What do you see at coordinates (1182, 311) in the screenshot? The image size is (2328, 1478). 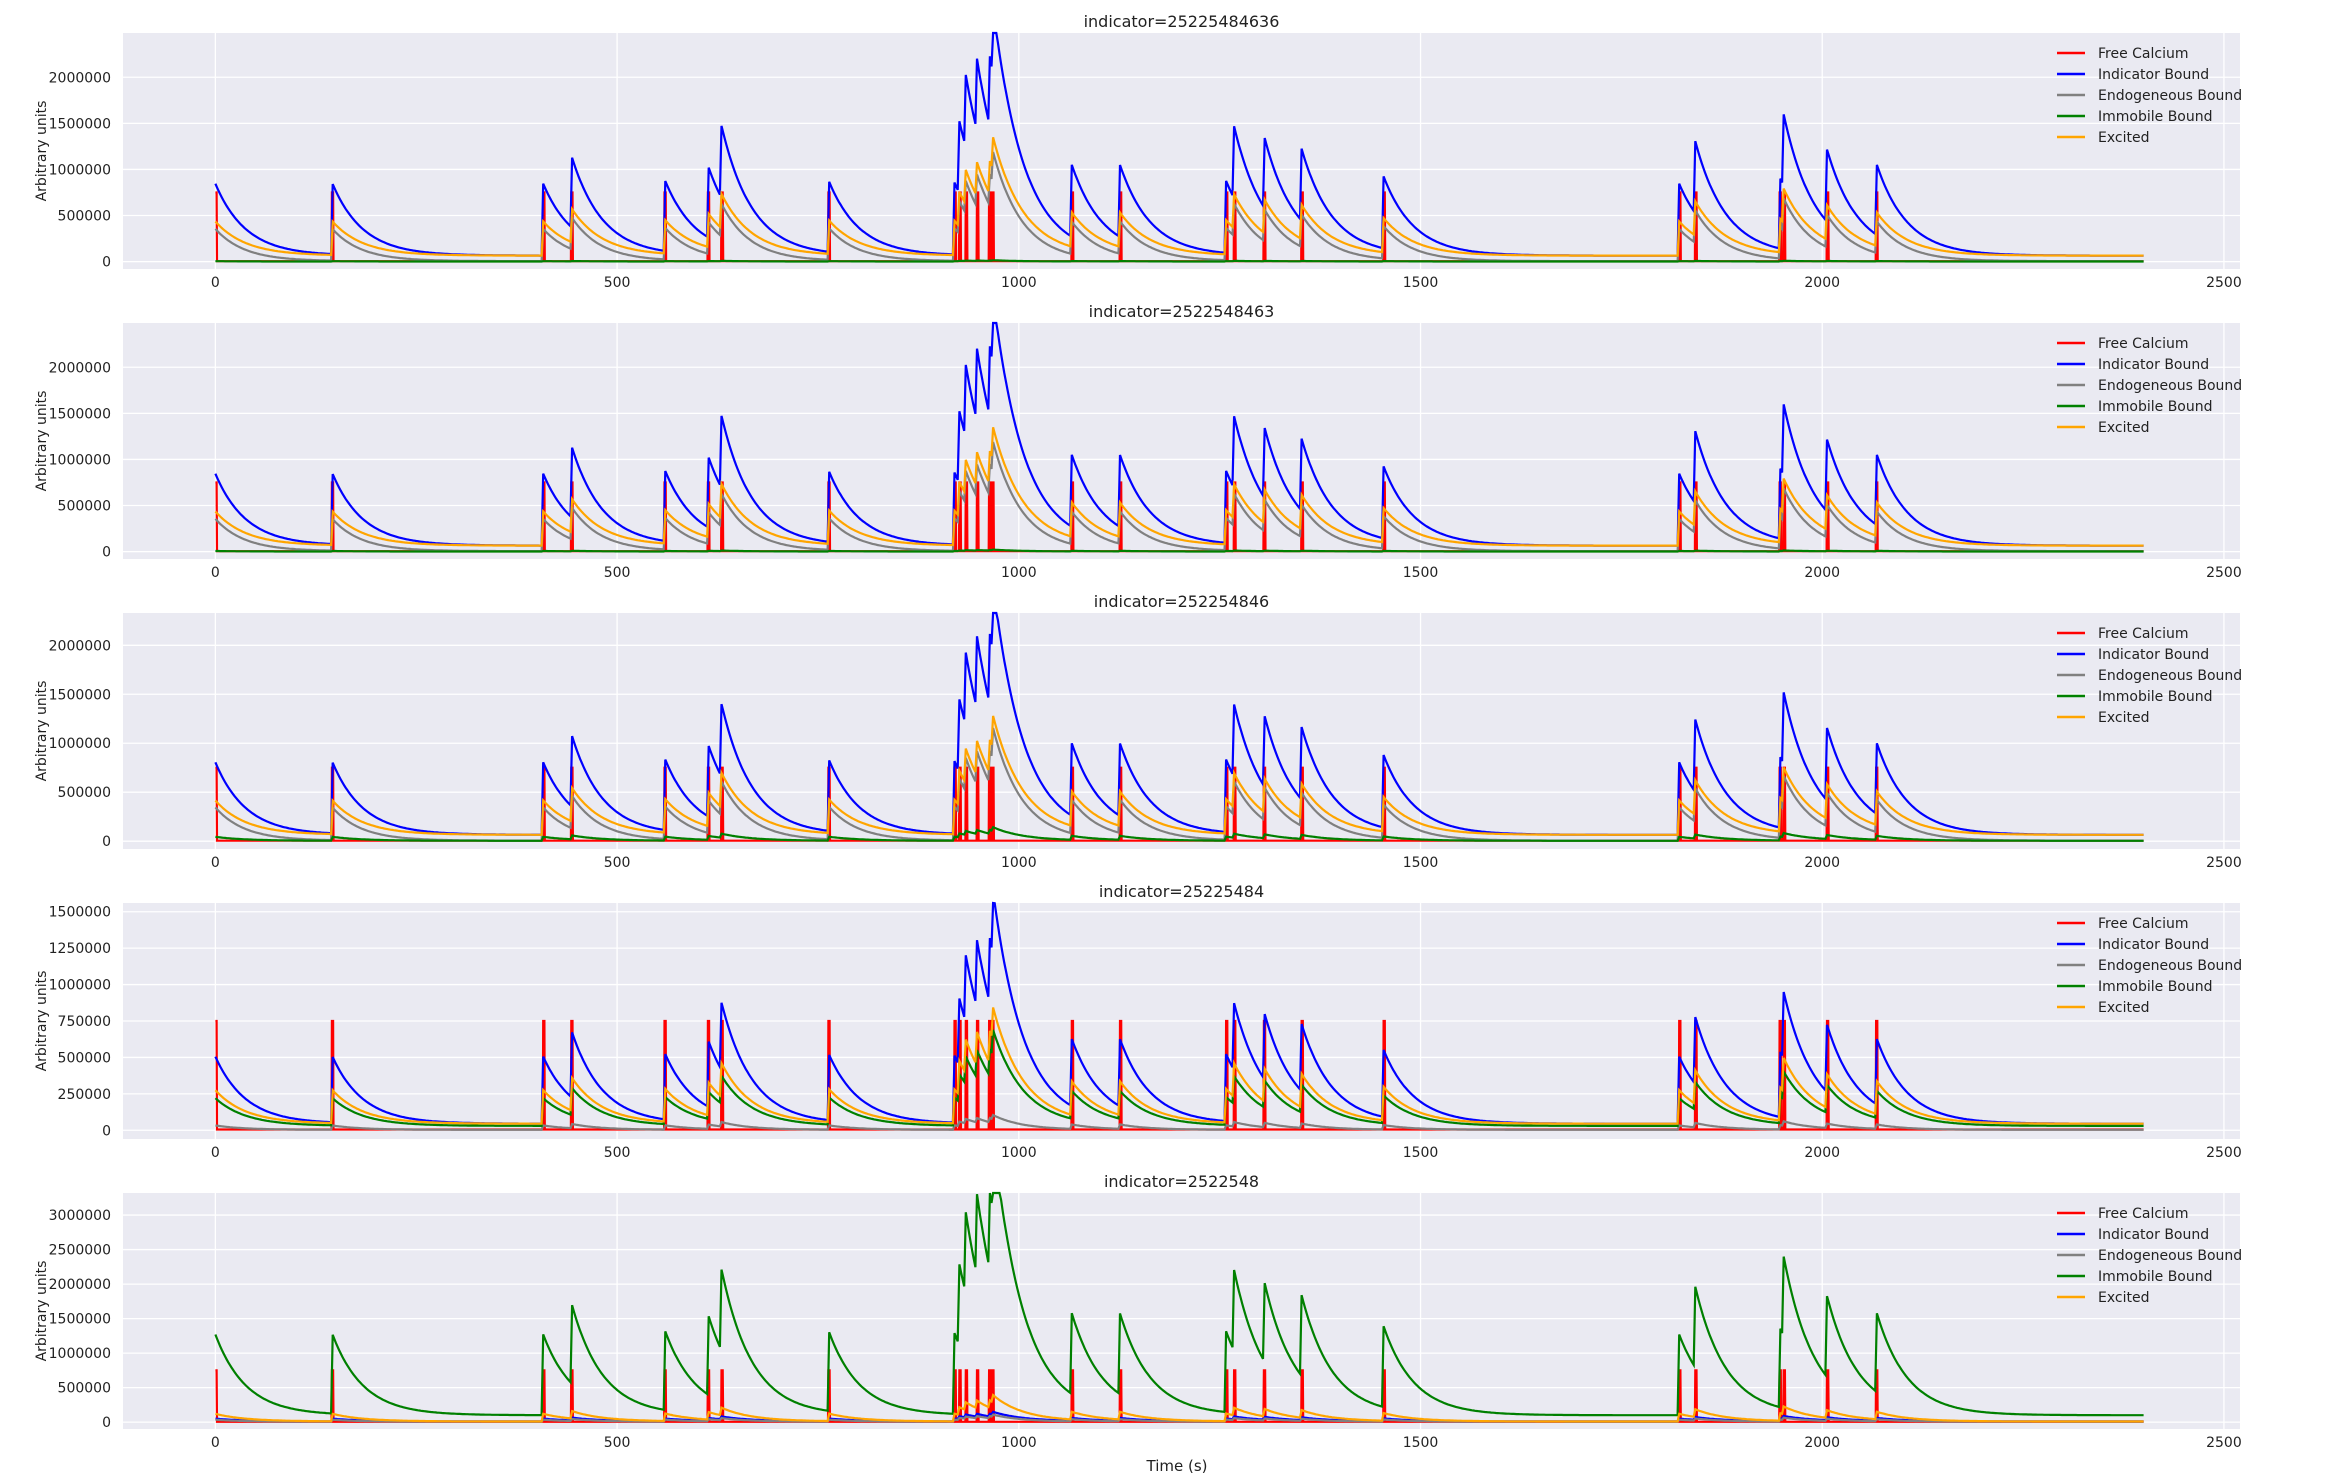 I see `chart-title: indicator=2522548463` at bounding box center [1182, 311].